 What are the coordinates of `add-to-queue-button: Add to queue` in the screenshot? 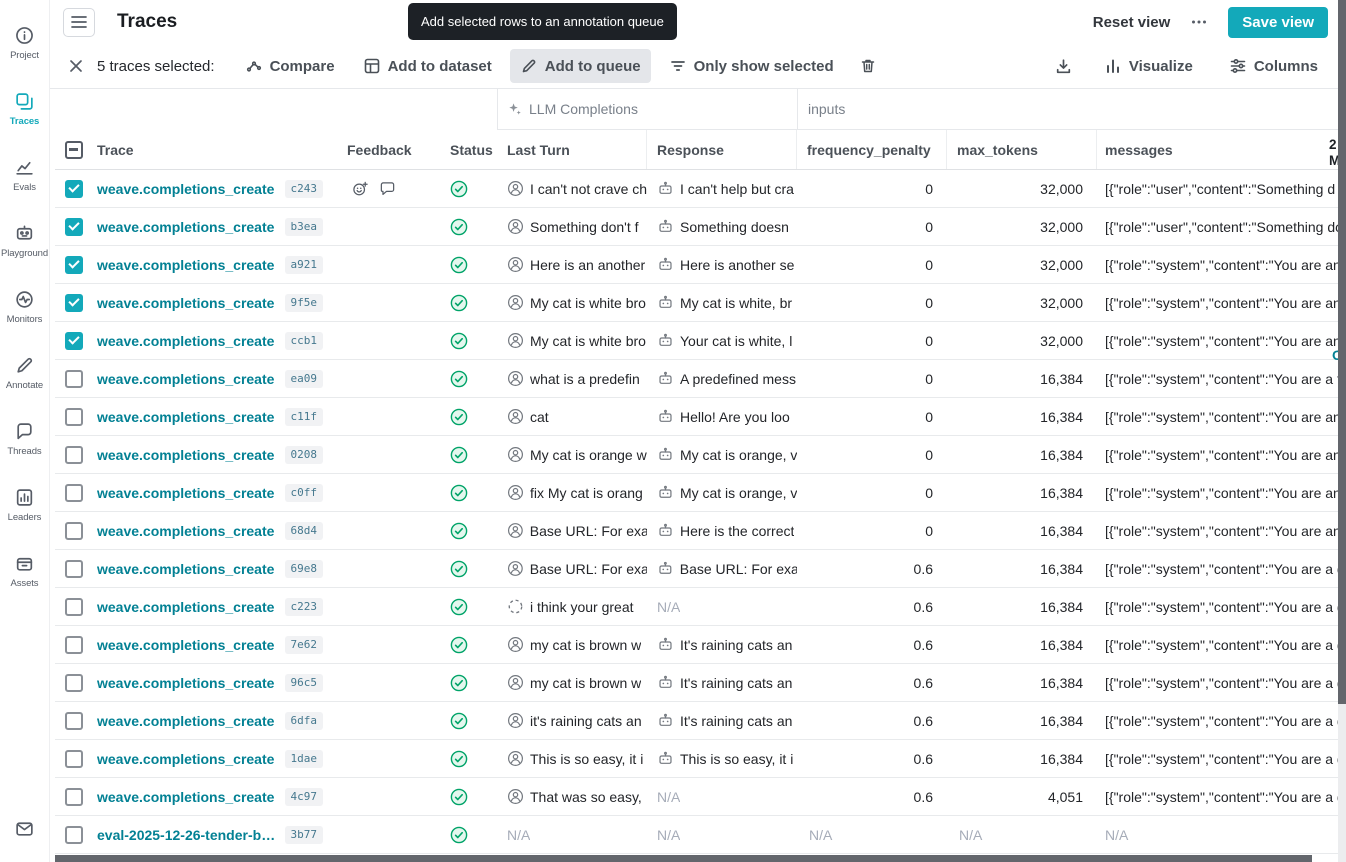 It's located at (580, 66).